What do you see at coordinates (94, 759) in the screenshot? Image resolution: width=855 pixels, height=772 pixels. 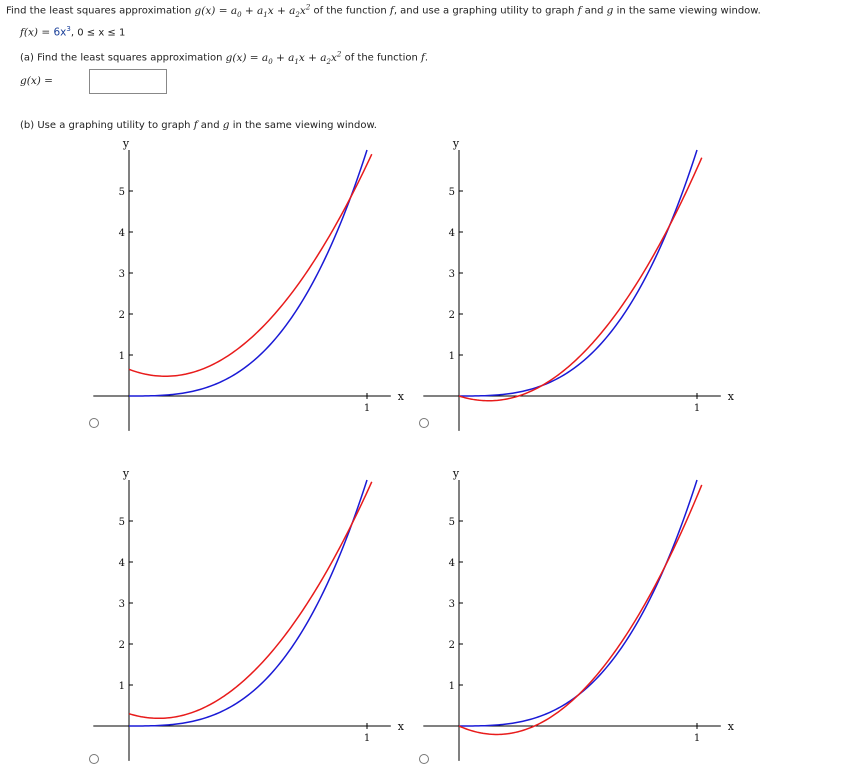 I see `option-3-radio` at bounding box center [94, 759].